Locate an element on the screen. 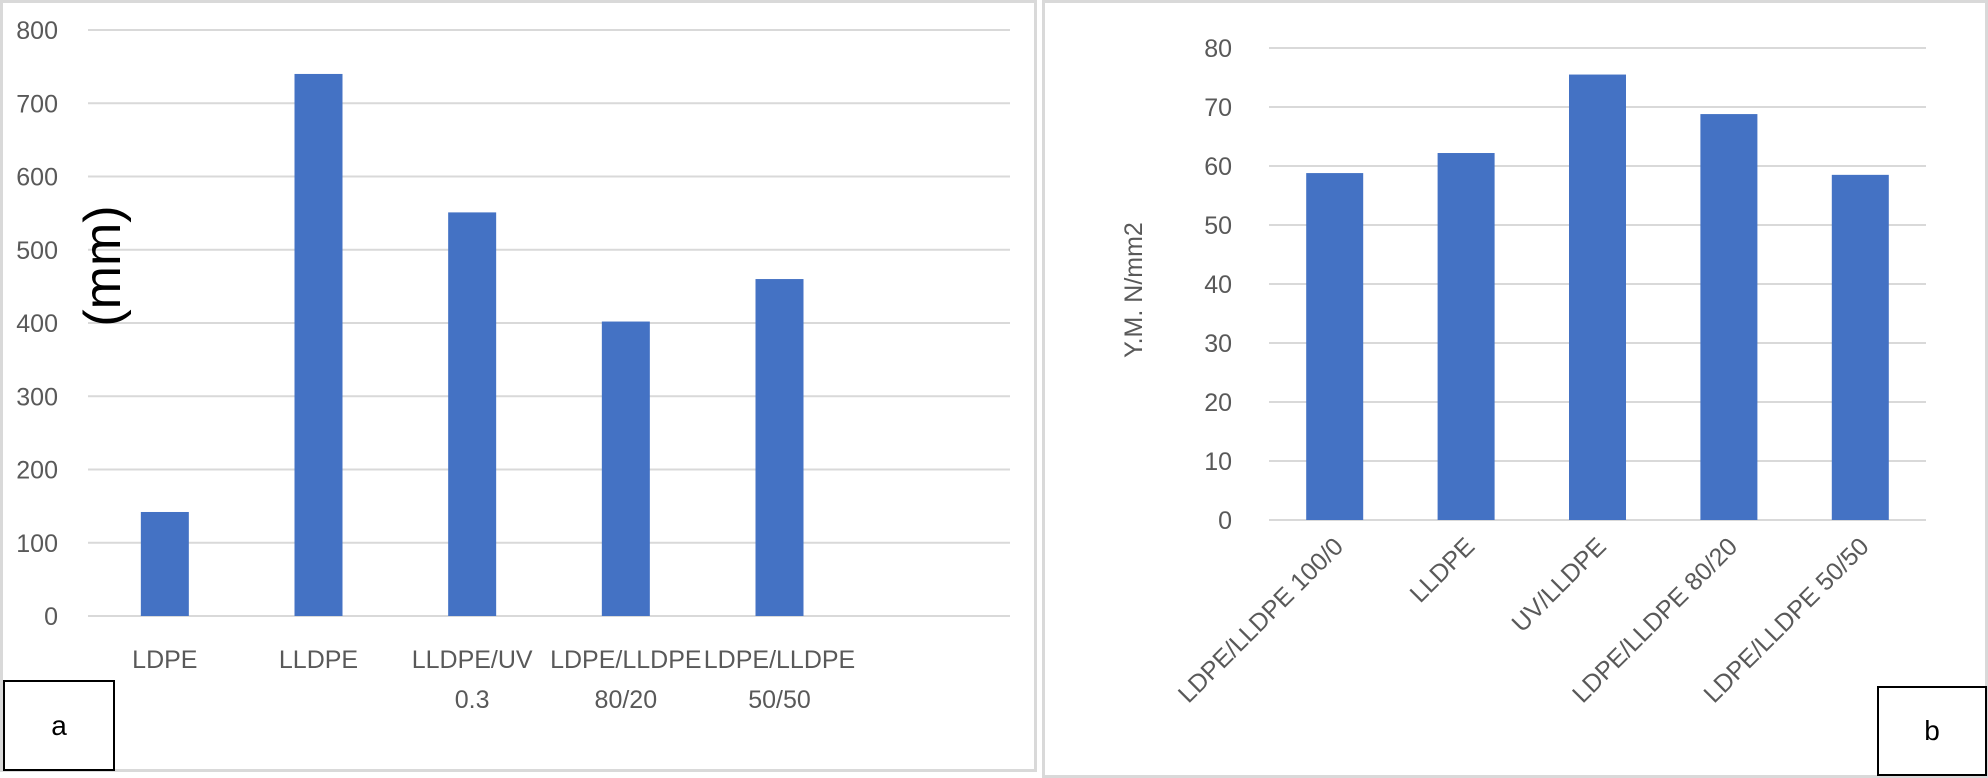 The width and height of the screenshot is (1988, 778). y-tick-label: 300 is located at coordinates (37, 397).